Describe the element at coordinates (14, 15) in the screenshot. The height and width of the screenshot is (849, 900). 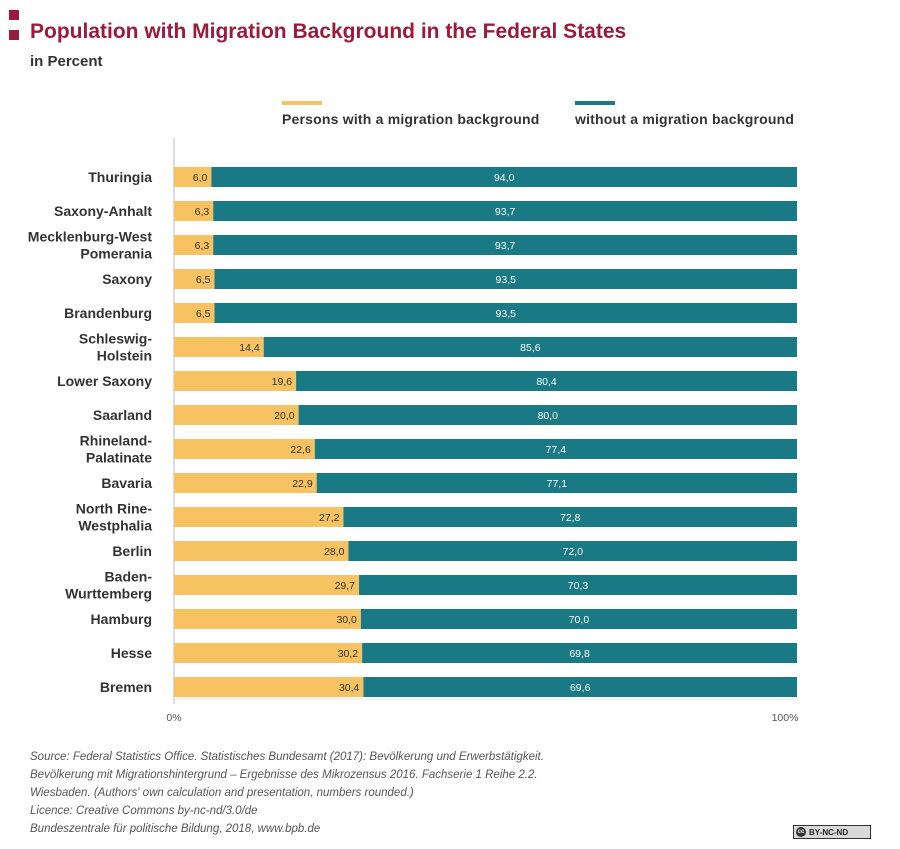
I see `title-marker-top` at that location.